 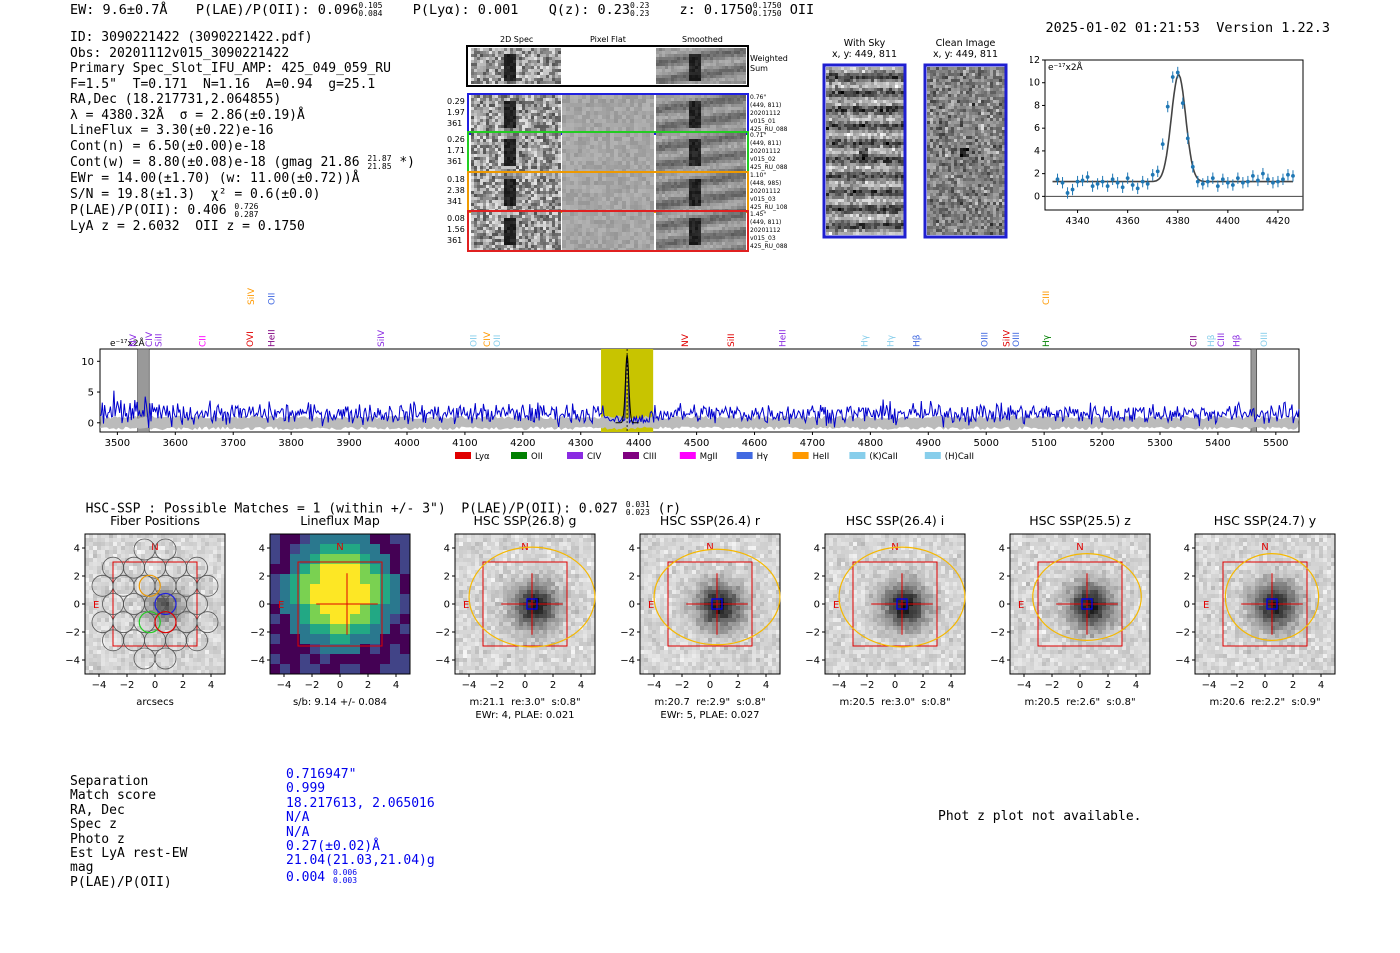 What do you see at coordinates (985, 339) in the screenshot?
I see `line-mark-label: OIII` at bounding box center [985, 339].